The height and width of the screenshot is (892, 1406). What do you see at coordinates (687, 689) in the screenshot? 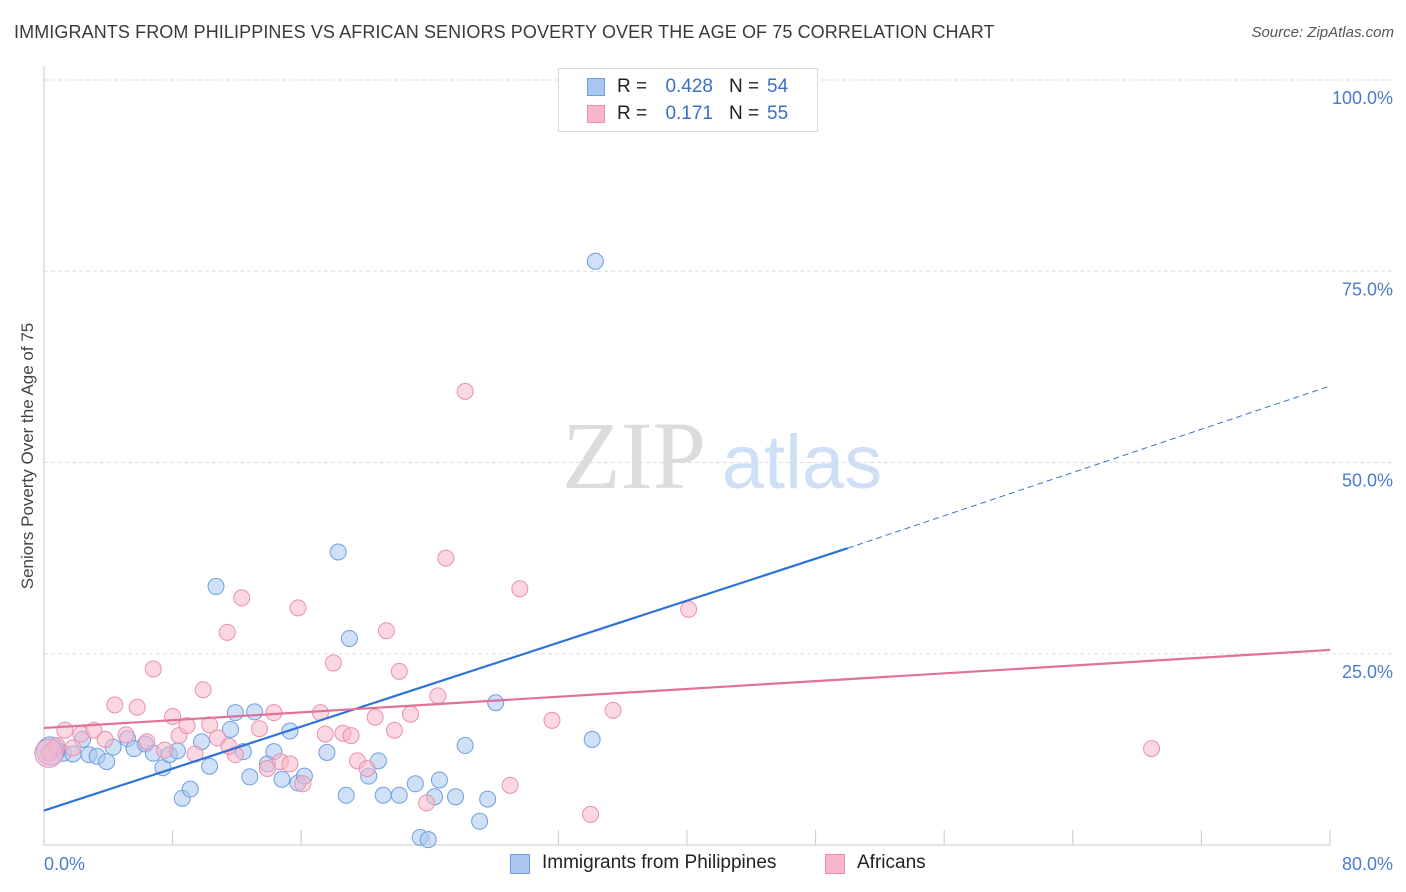
I see `africans-trend-line` at bounding box center [687, 689].